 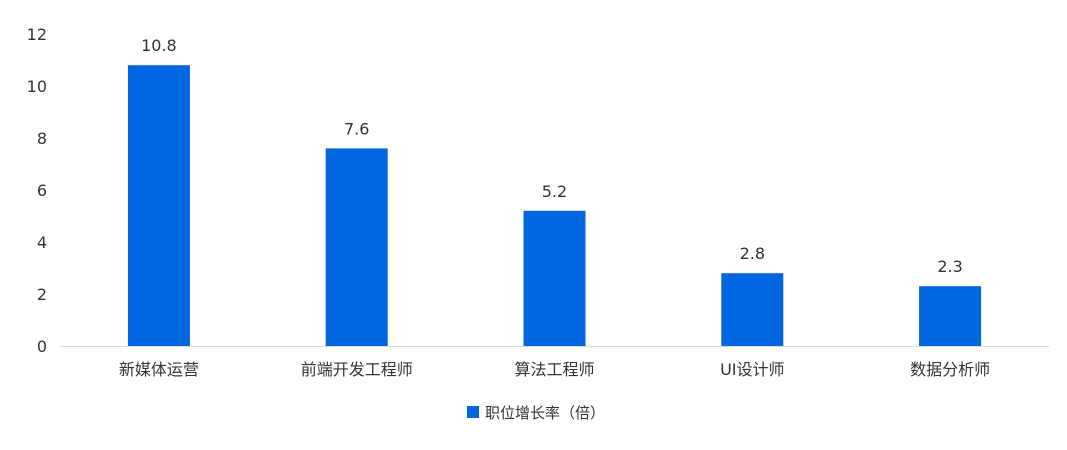 What do you see at coordinates (159, 369) in the screenshot?
I see `x-tick-label: 新媒体运营` at bounding box center [159, 369].